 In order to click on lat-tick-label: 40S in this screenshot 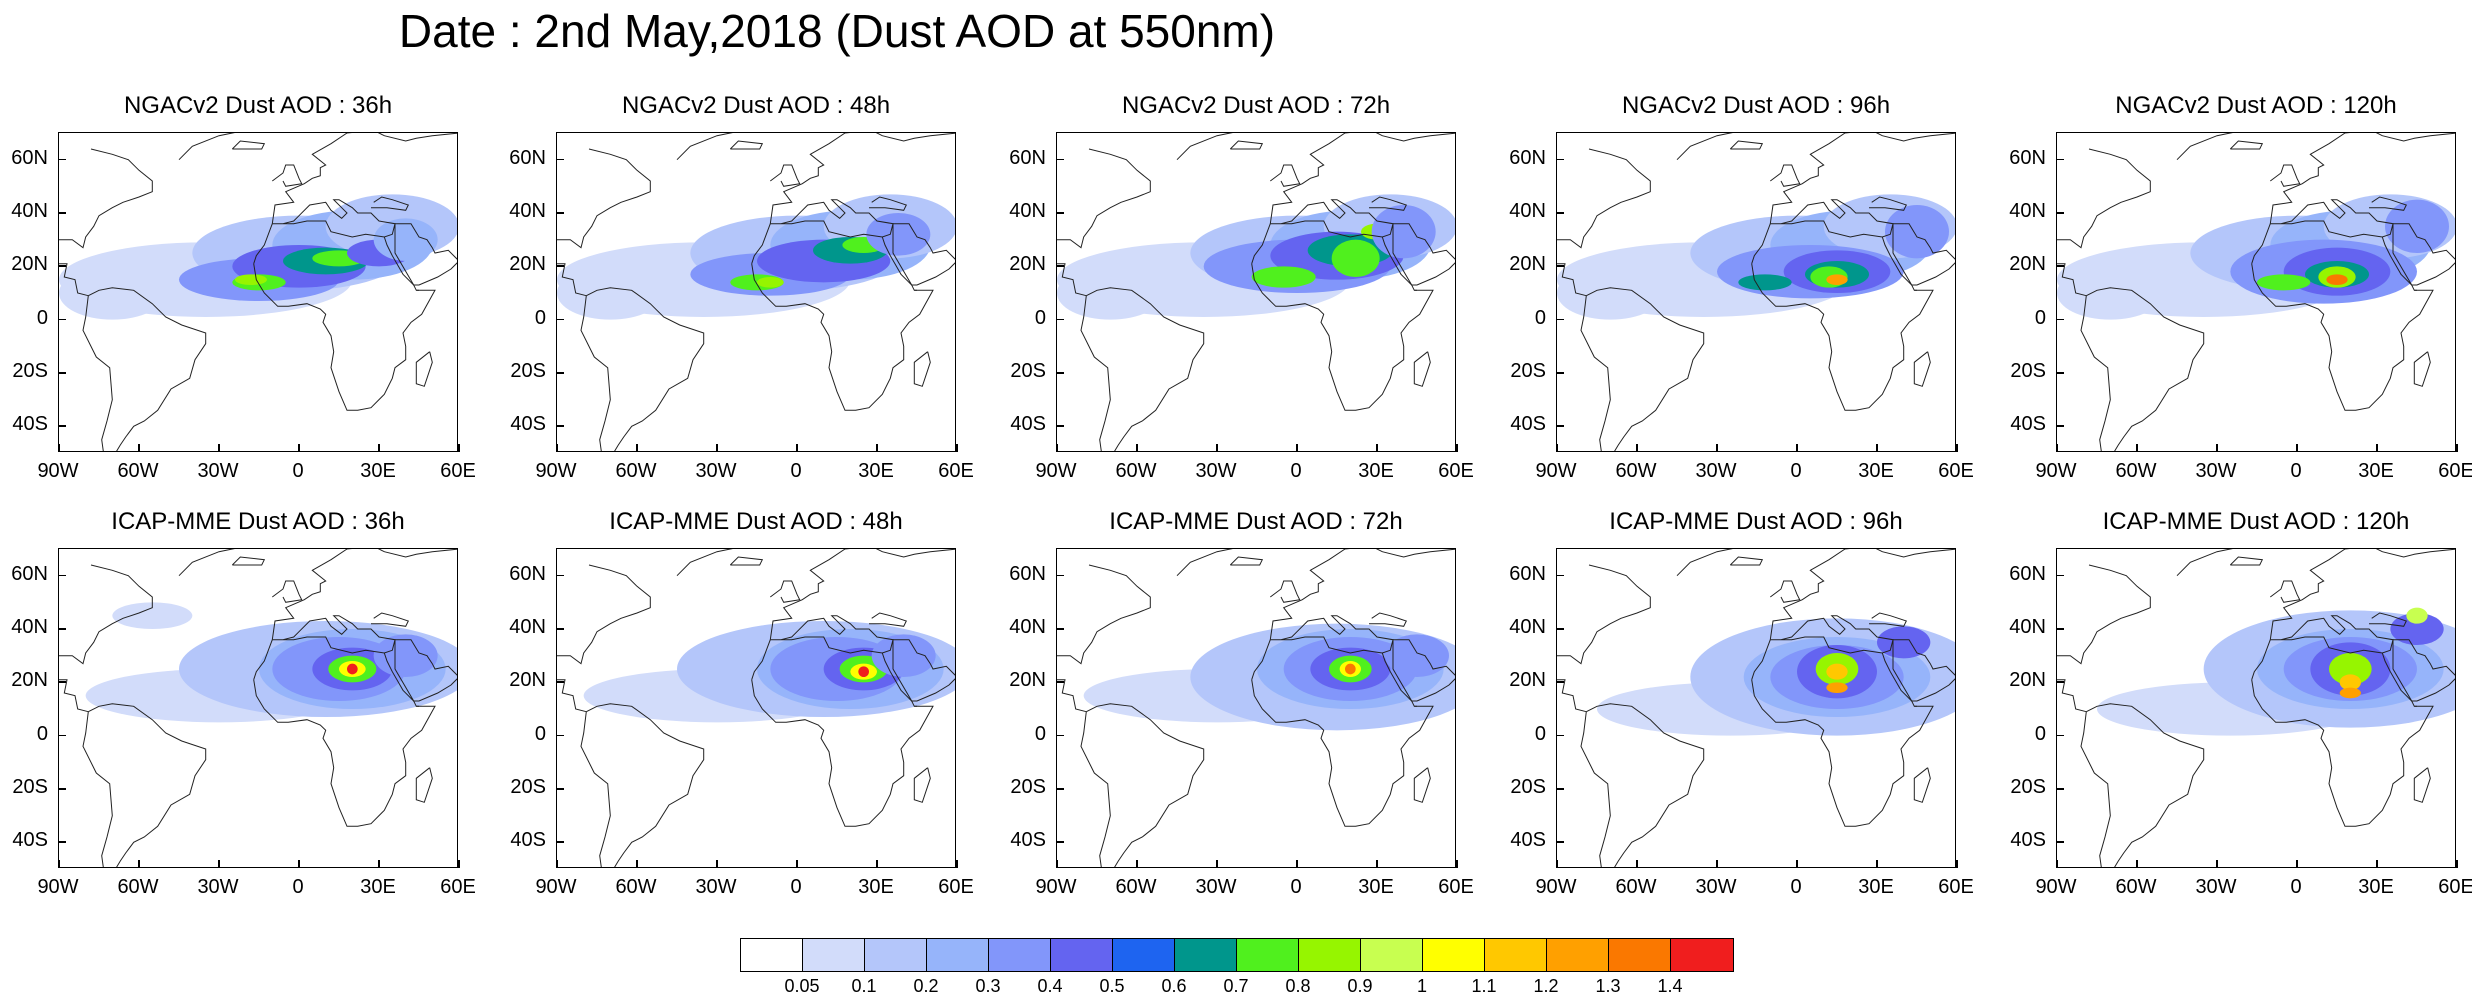, I will do `click(1528, 840)`.